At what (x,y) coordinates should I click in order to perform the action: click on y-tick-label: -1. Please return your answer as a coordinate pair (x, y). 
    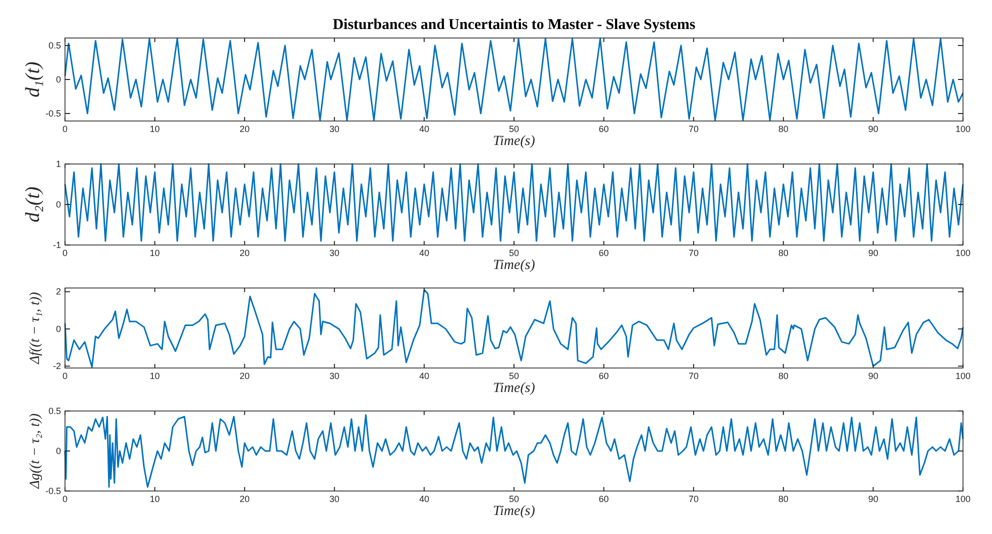
    Looking at the image, I should click on (56, 245).